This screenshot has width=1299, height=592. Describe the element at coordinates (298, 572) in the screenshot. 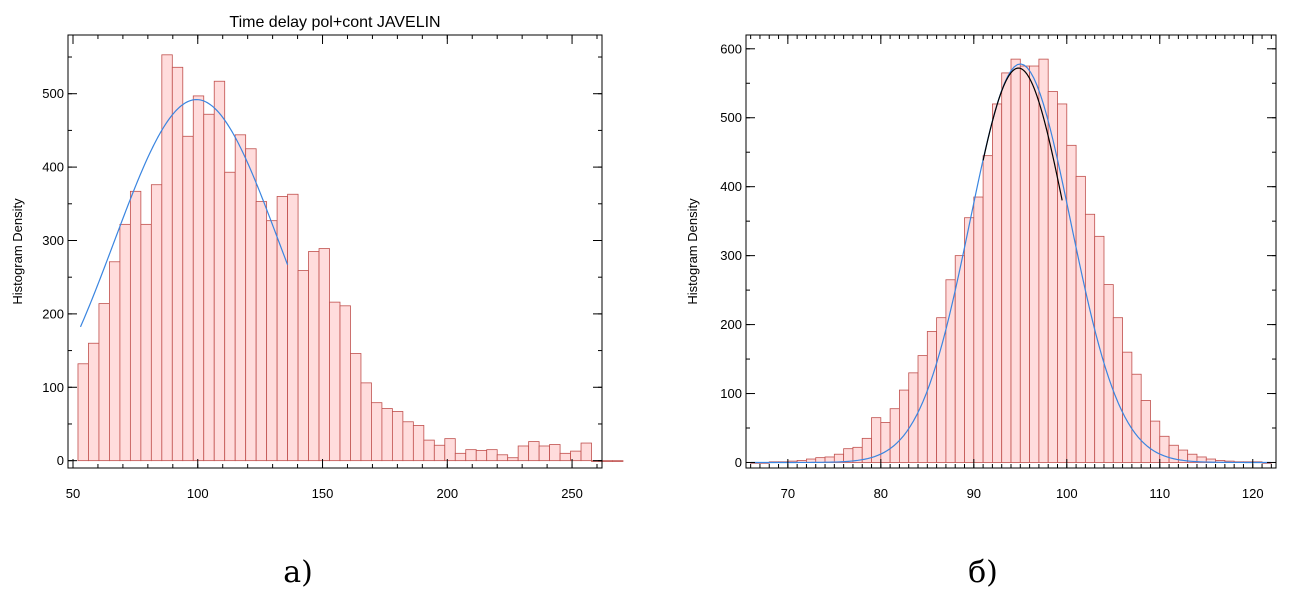

I see `panel-label: а)` at that location.